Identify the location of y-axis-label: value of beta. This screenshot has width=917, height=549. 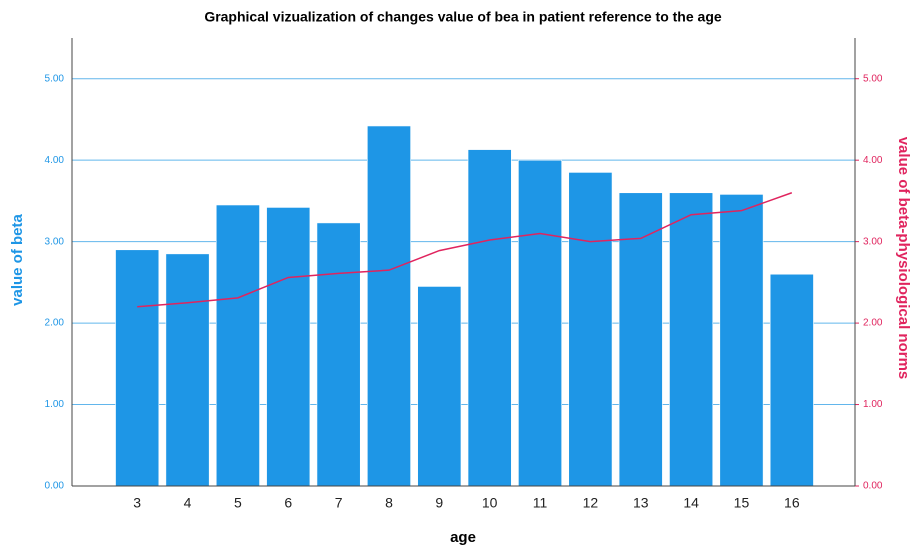
(17, 260).